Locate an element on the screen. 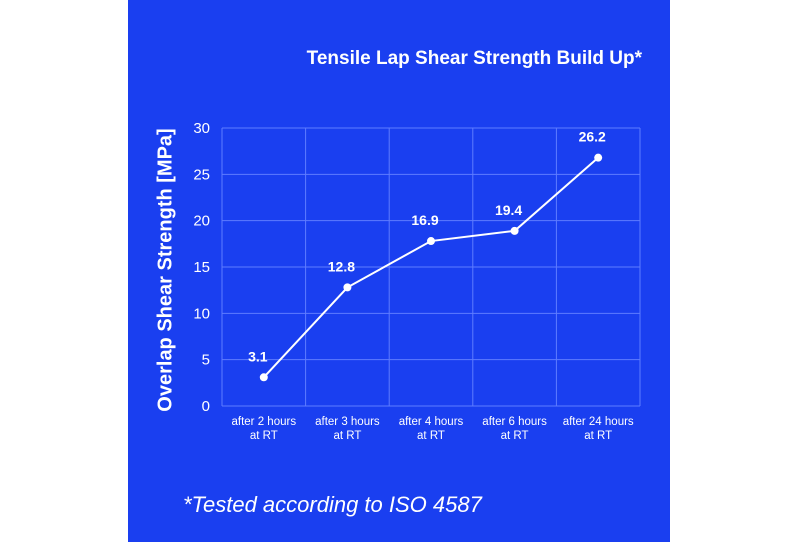 The width and height of the screenshot is (800, 542). x-tick-label: after 6 hours is located at coordinates (514, 422).